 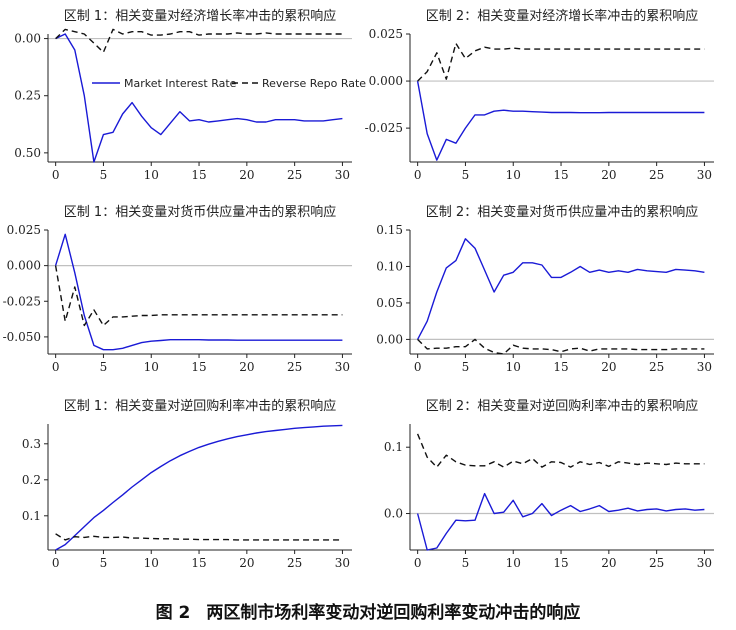 I want to click on legend-label-market: Market Interest Rate, so click(x=180, y=83).